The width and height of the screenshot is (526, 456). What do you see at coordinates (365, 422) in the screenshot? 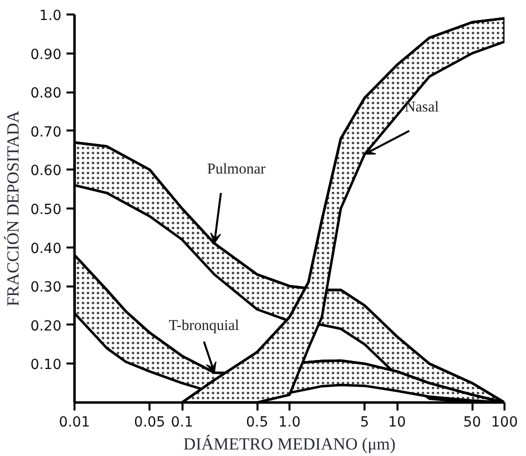
I see `x-tick-label: 5` at bounding box center [365, 422].